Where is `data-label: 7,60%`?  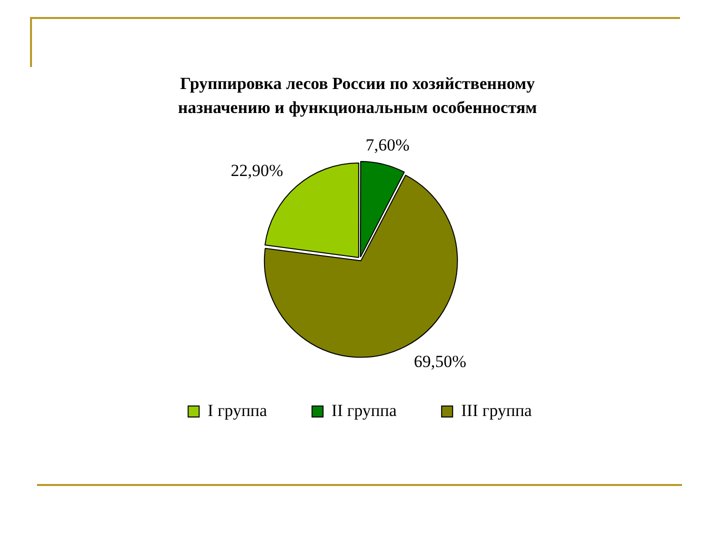 data-label: 7,60% is located at coordinates (388, 144).